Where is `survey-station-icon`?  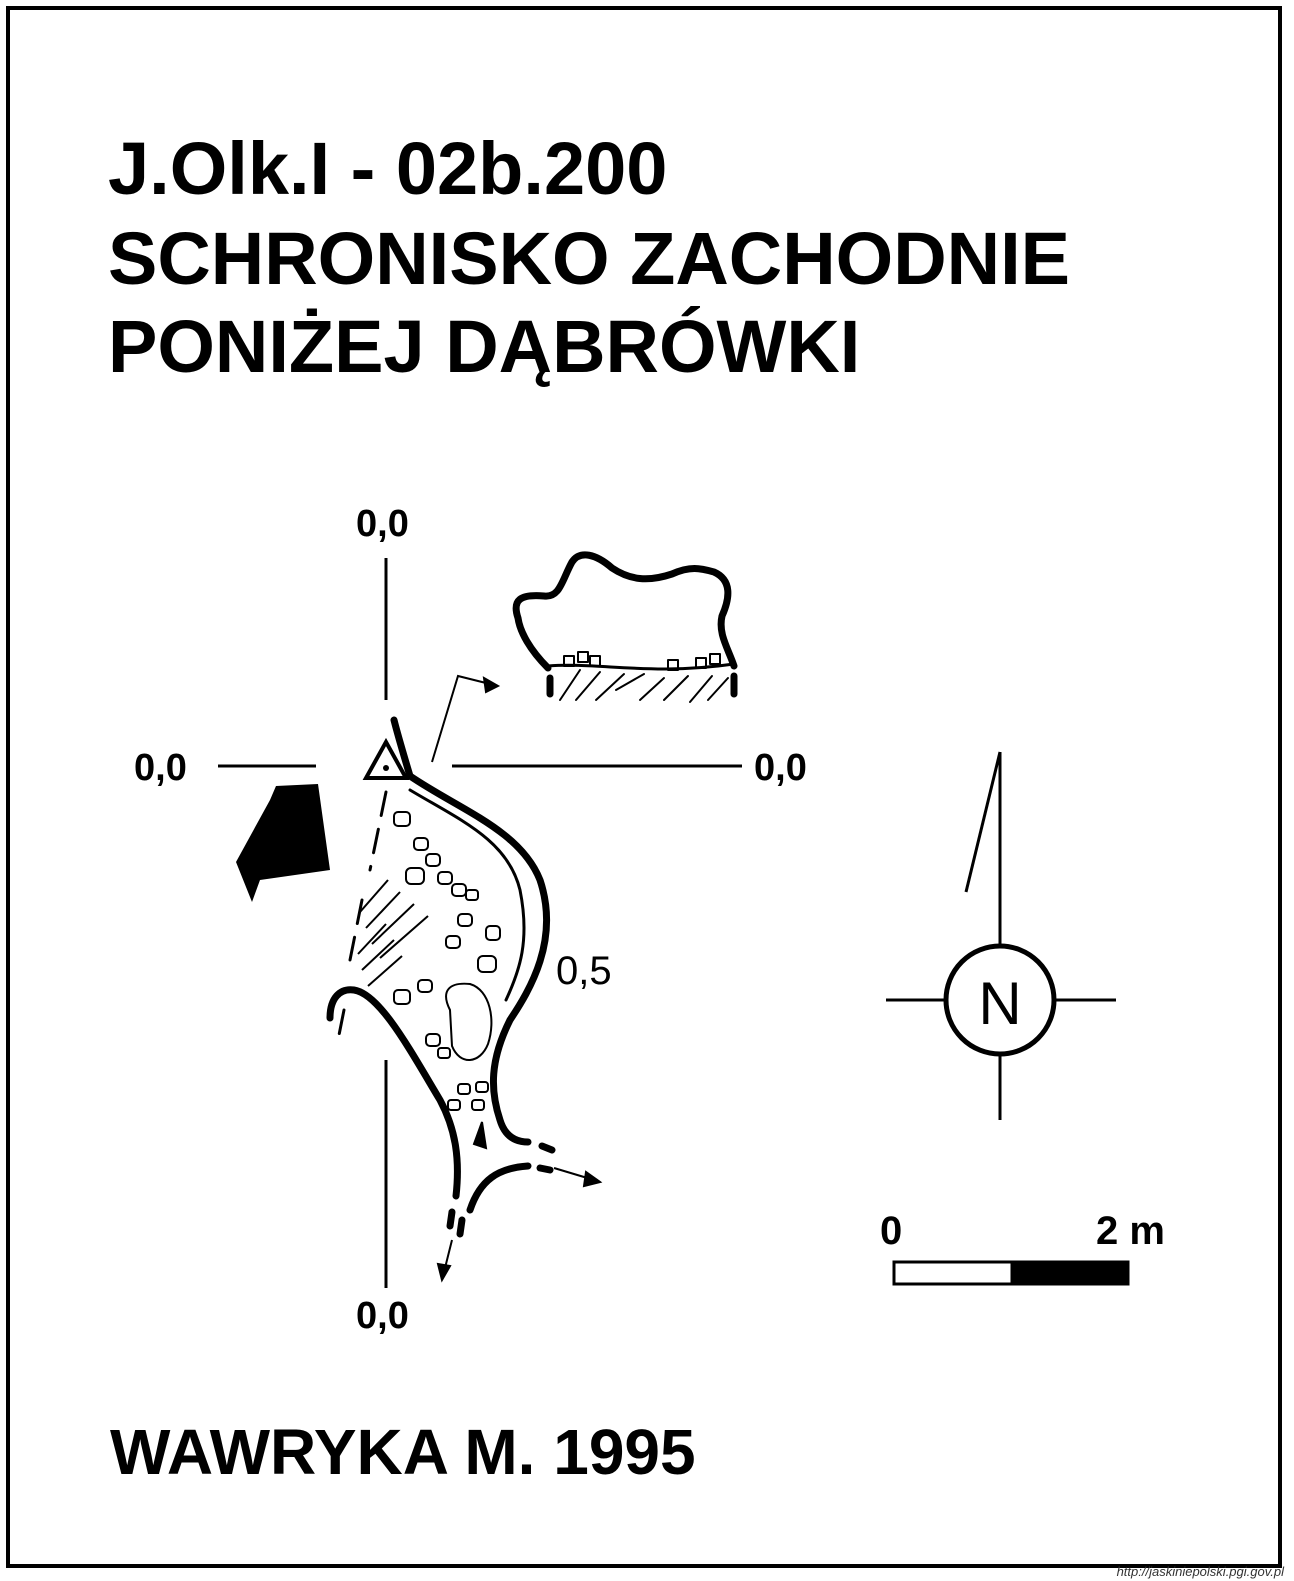 survey-station-icon is located at coordinates (386, 758).